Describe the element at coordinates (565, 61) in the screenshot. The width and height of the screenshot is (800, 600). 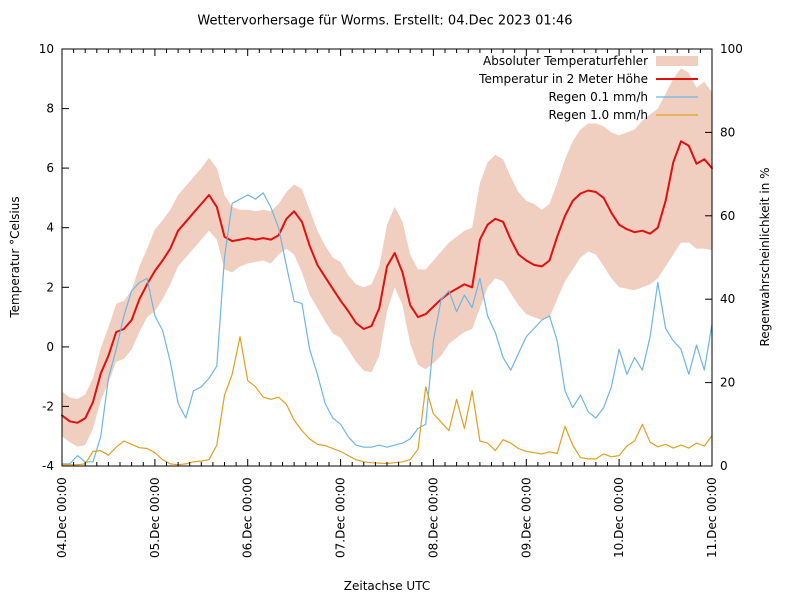
I see `legend-label: Absoluter Temperaturfehler` at that location.